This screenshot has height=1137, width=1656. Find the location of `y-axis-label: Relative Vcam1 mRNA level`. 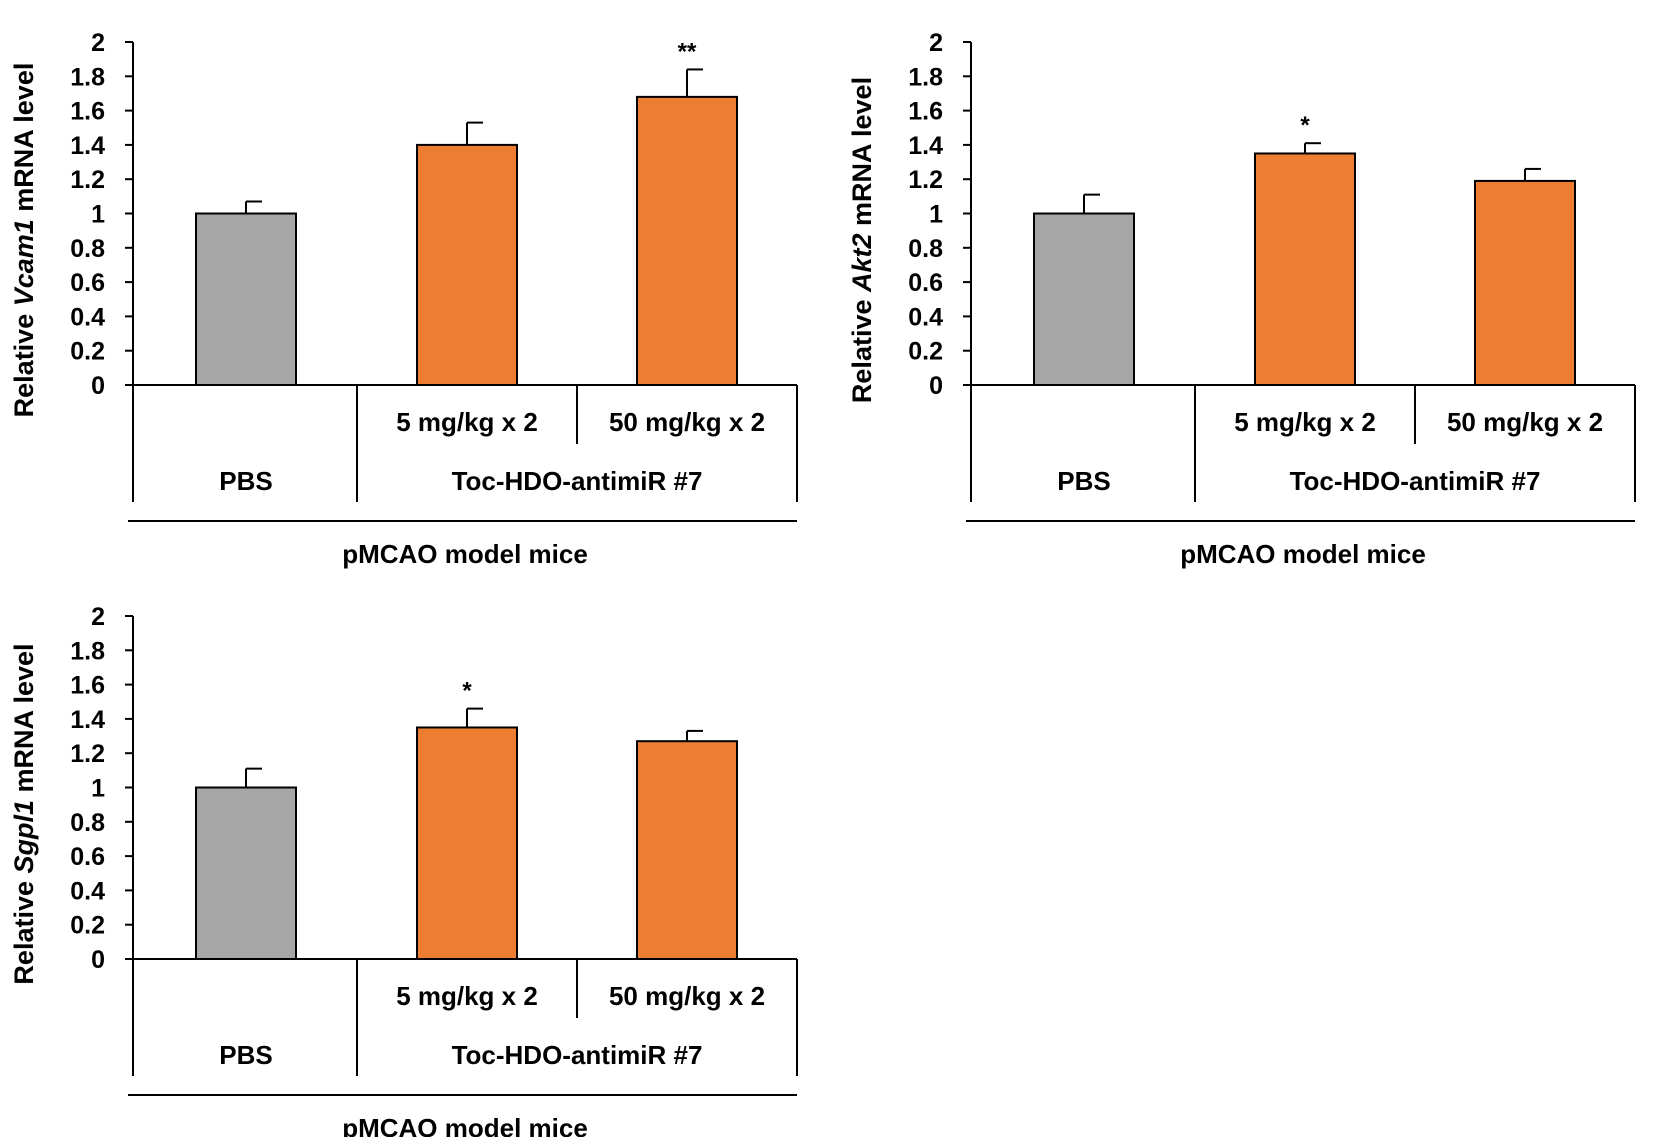

y-axis-label: Relative Vcam1 mRNA level is located at coordinates (24, 240).